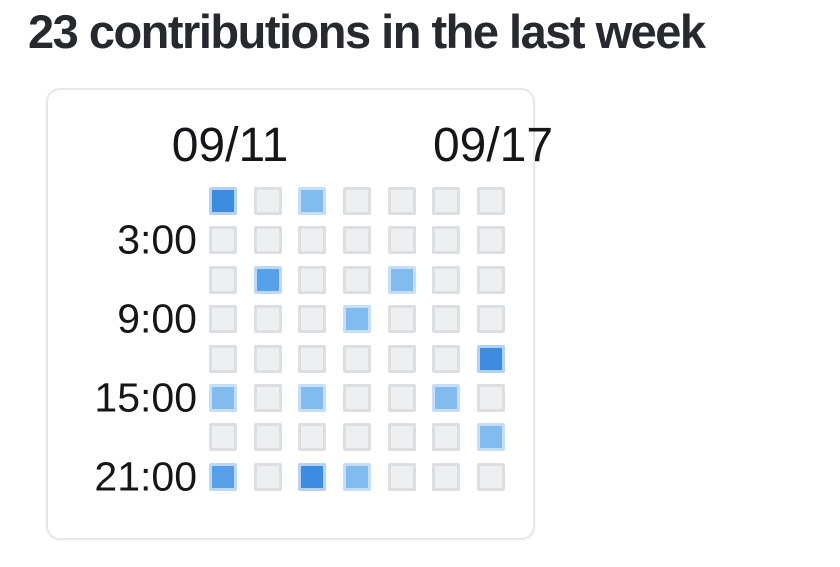 Image resolution: width=840 pixels, height=567 pixels. Describe the element at coordinates (145, 397) in the screenshot. I see `y-axis-label-15-00: 15:00` at that location.